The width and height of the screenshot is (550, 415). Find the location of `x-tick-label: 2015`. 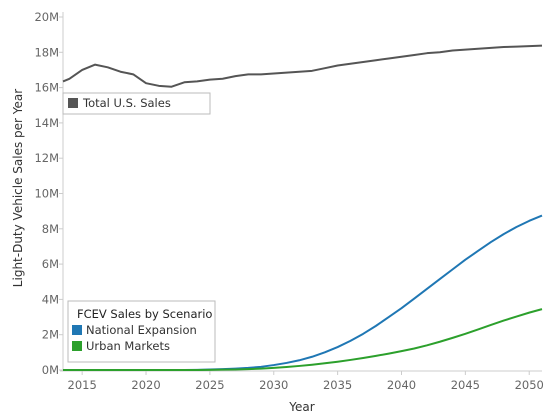

x-tick-label: 2015 is located at coordinates (82, 385).